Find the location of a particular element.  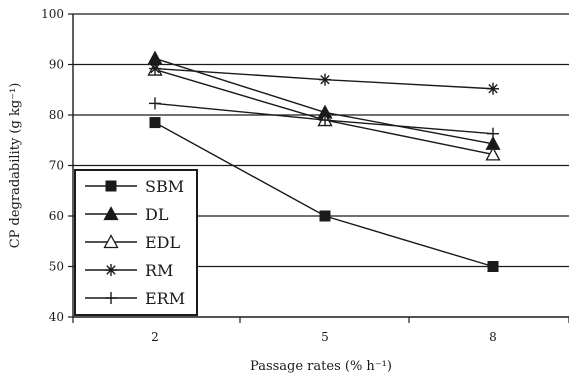

legend-marker-sbm is located at coordinates (111, 186).